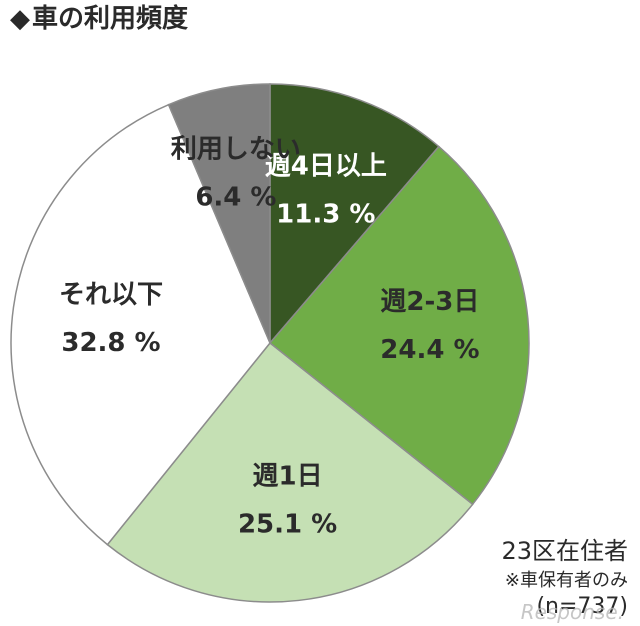 This screenshot has width=640, height=626. What do you see at coordinates (288, 477) in the screenshot?
I see `slice-label-3: 週1日` at bounding box center [288, 477].